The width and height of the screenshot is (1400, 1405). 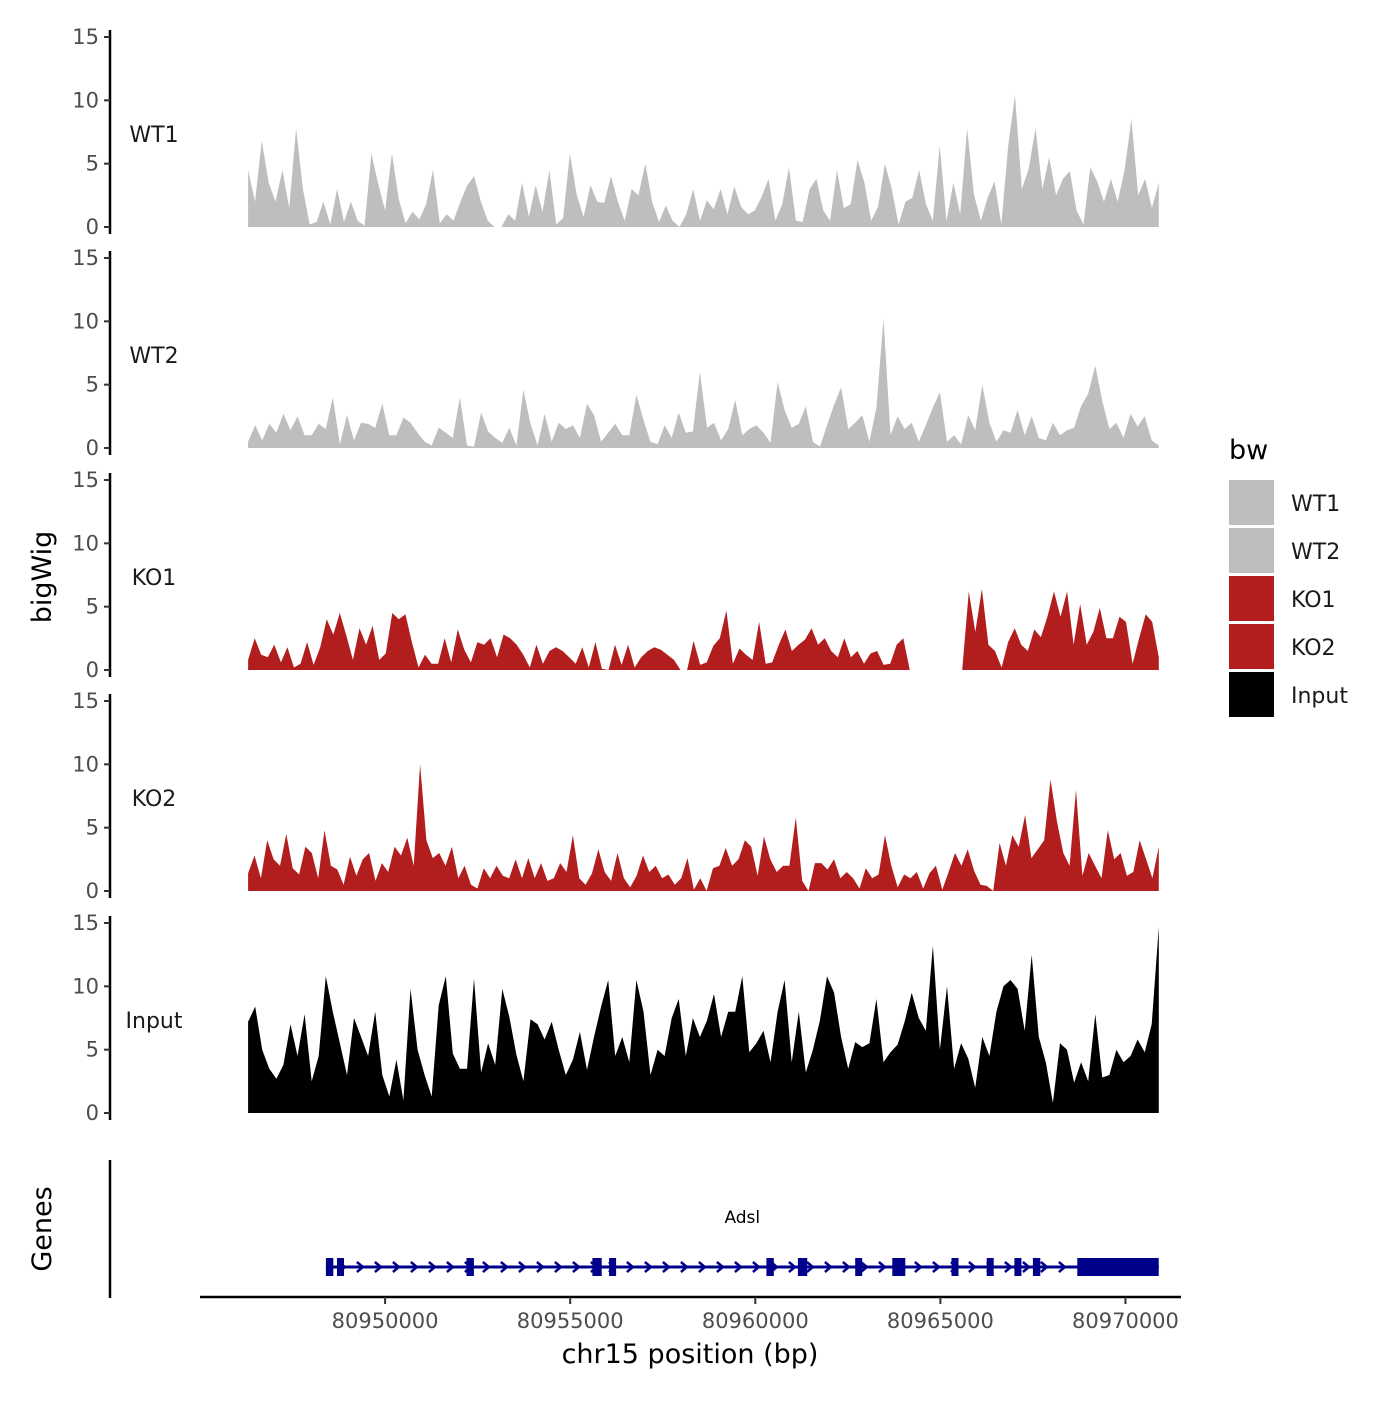 I want to click on gene-name-label: Adsl, so click(x=742, y=1218).